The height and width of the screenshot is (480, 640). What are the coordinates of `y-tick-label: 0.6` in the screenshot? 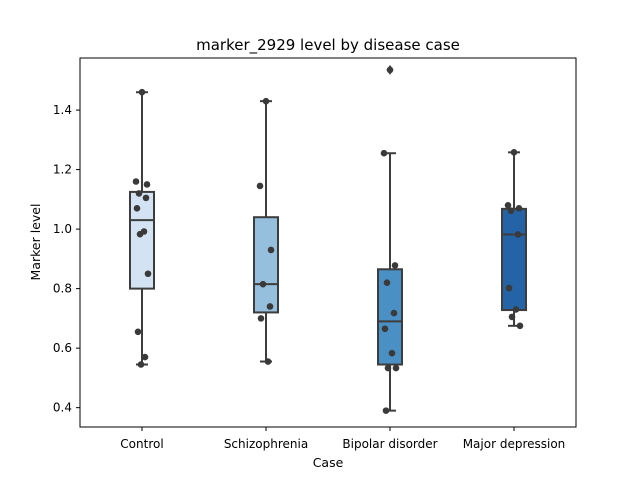 It's located at (62, 348).